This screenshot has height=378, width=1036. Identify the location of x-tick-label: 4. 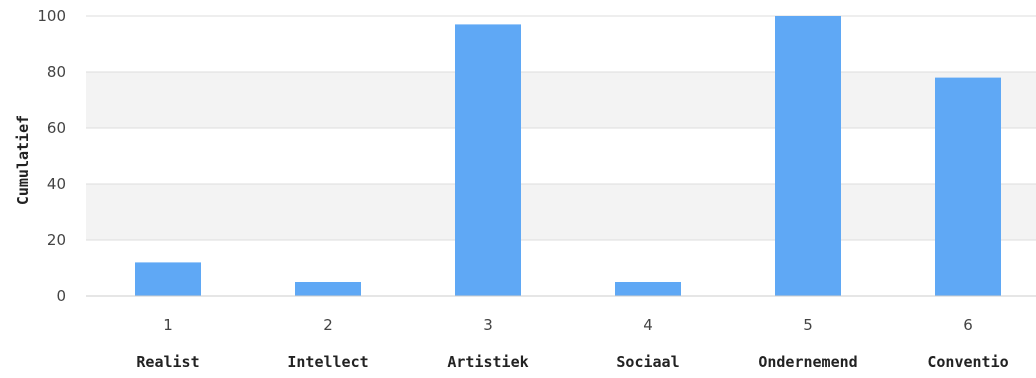
(648, 325).